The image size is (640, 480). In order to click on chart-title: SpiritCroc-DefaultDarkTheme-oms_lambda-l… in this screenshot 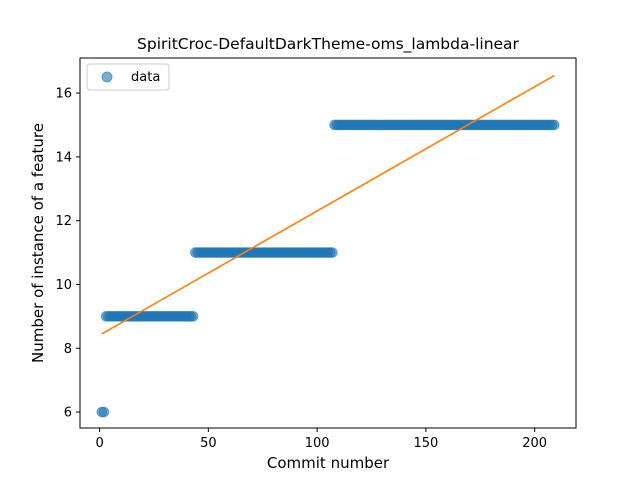, I will do `click(328, 44)`.